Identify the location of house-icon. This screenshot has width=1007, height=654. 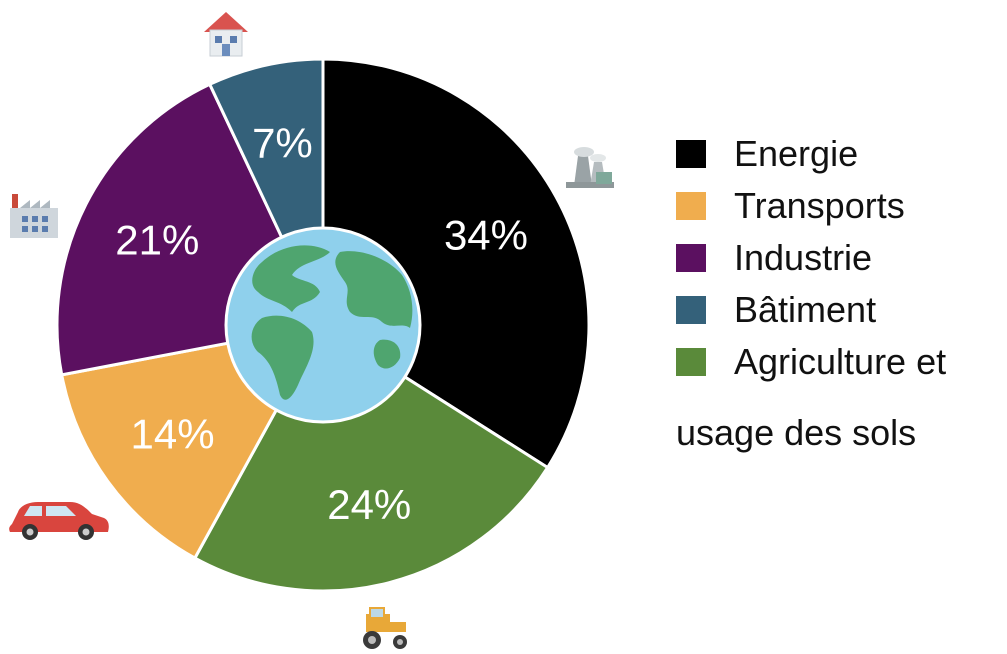
(226, 34).